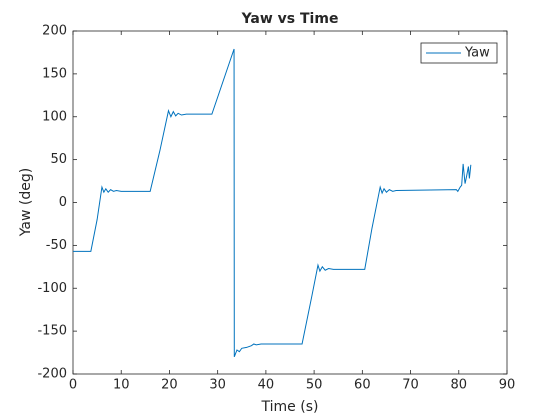 Image resolution: width=560 pixels, height=420 pixels. I want to click on x-tick-label: 90, so click(507, 385).